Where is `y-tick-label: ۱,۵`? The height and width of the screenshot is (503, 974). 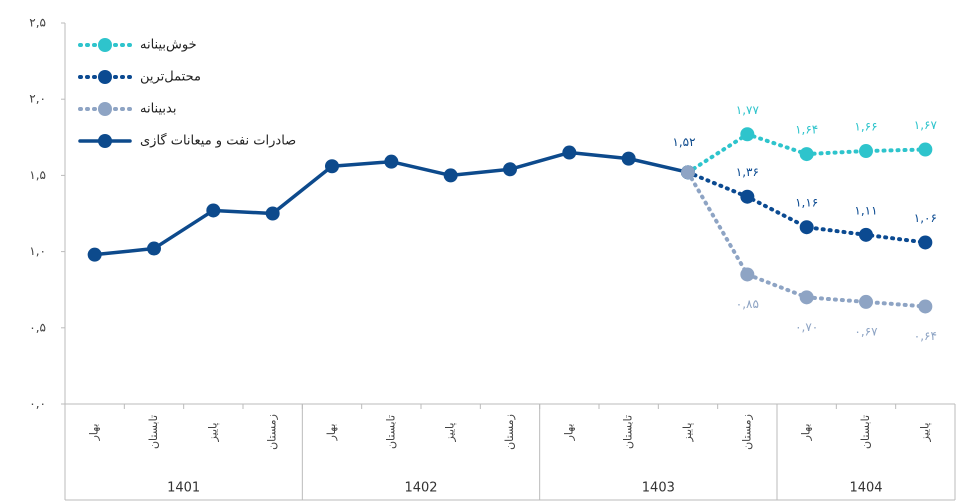 y-tick-label: ۱,۵ is located at coordinates (37, 175).